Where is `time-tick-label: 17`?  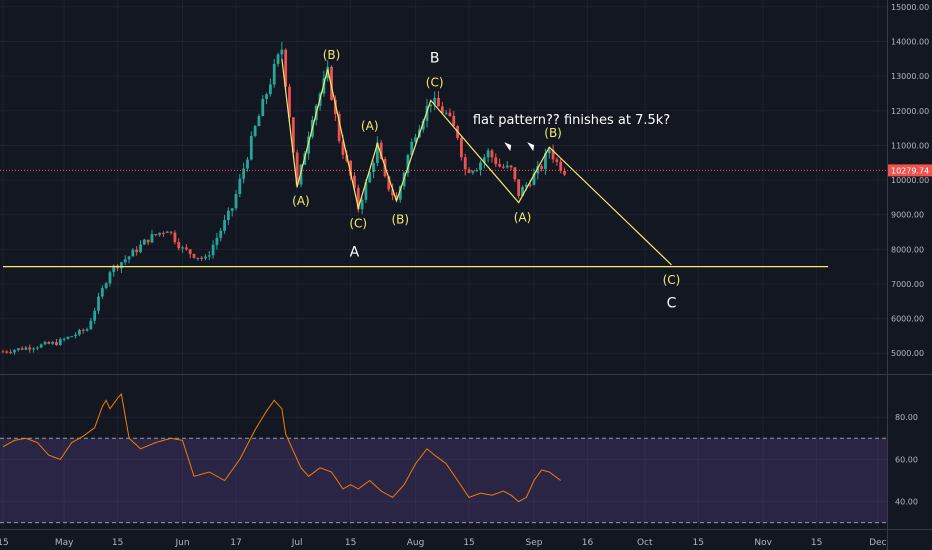 time-tick-label: 17 is located at coordinates (235, 543).